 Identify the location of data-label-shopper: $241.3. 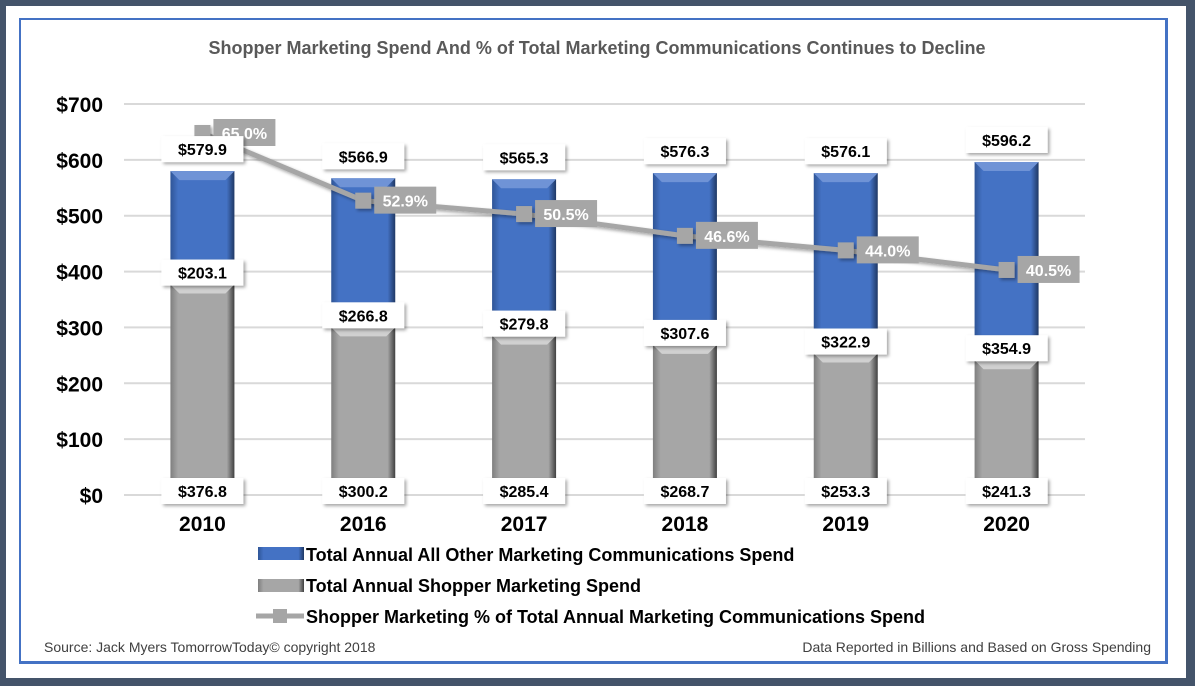
(1006, 491).